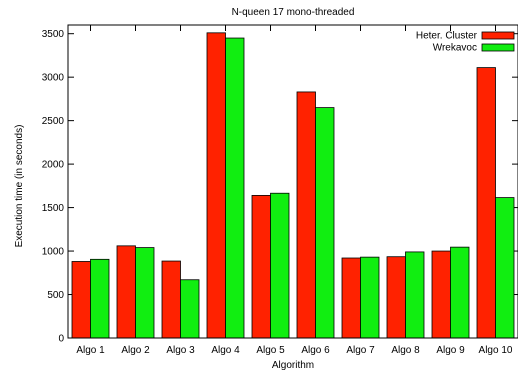 The image size is (518, 372). What do you see at coordinates (270, 350) in the screenshot?
I see `x-tick-label: Algo 5` at bounding box center [270, 350].